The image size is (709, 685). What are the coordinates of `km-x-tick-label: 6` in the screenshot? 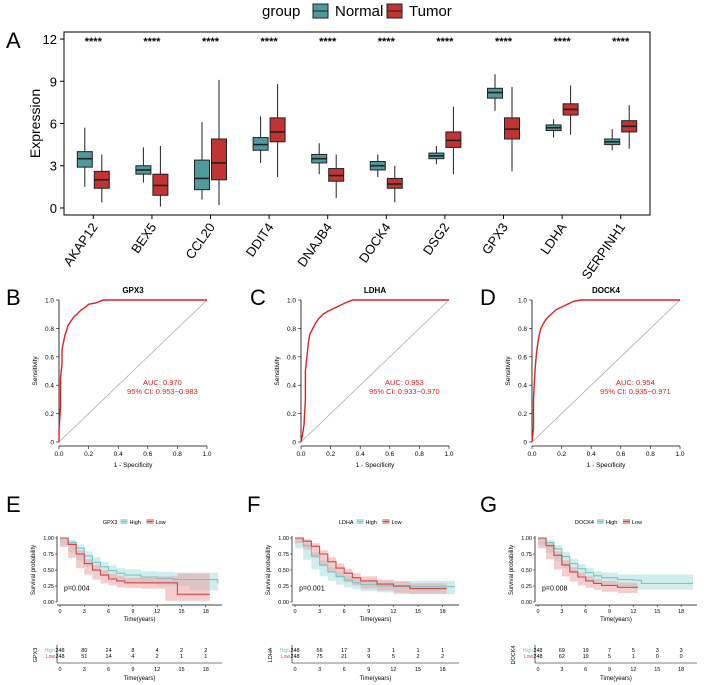 It's located at (108, 612).